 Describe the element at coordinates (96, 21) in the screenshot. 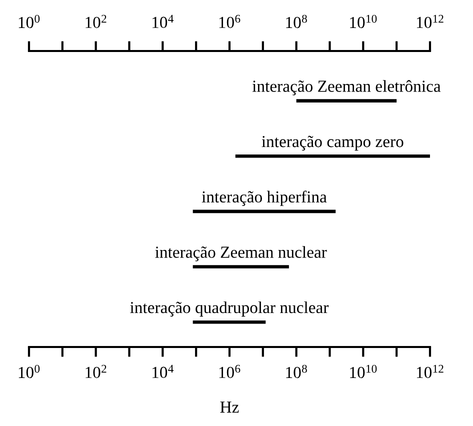

I see `text: 10$^{2}$` at that location.